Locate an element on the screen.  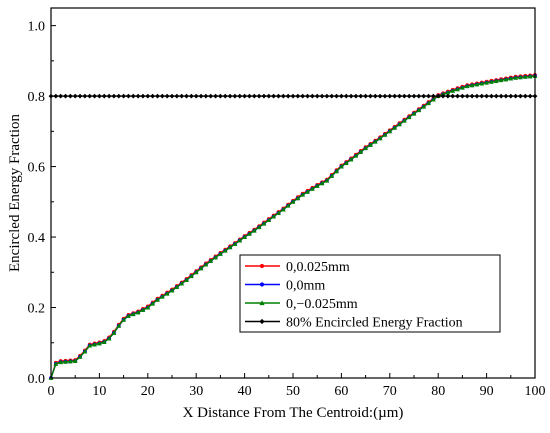
y-tick-label: 0.0 is located at coordinates (37, 379).